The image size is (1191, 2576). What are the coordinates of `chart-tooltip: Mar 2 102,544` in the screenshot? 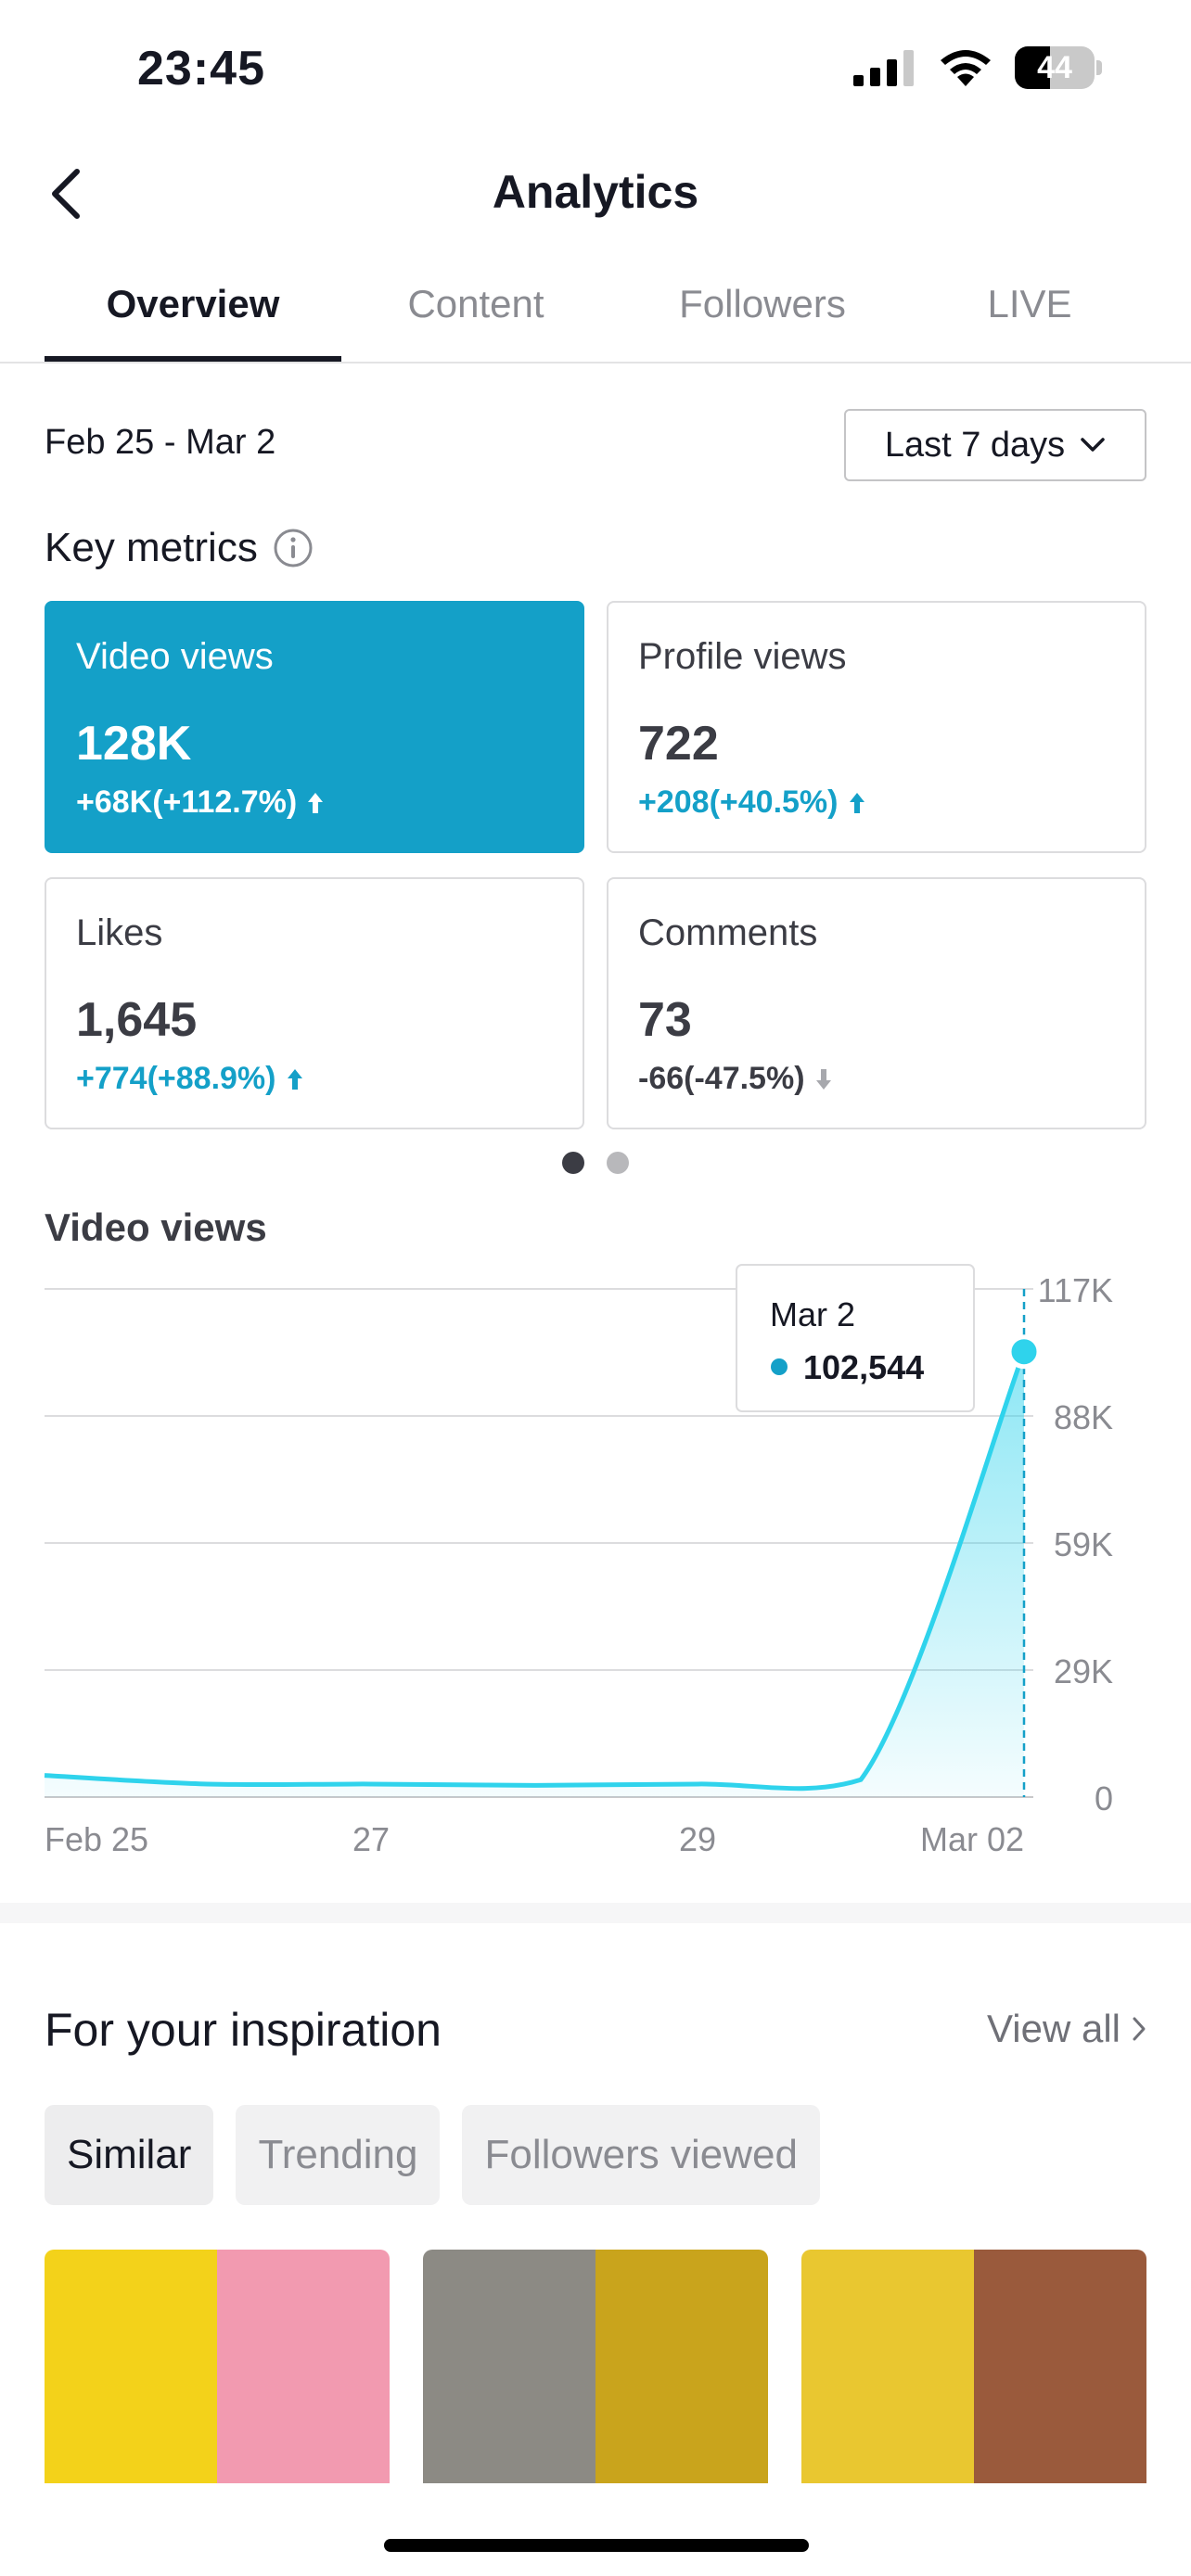 It's located at (855, 1338).